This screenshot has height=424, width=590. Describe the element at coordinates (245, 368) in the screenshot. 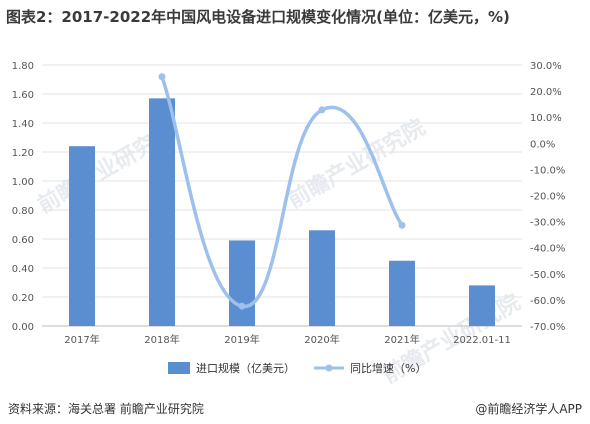

I see `legend-bar-label: 进口规模（亿美元）` at that location.